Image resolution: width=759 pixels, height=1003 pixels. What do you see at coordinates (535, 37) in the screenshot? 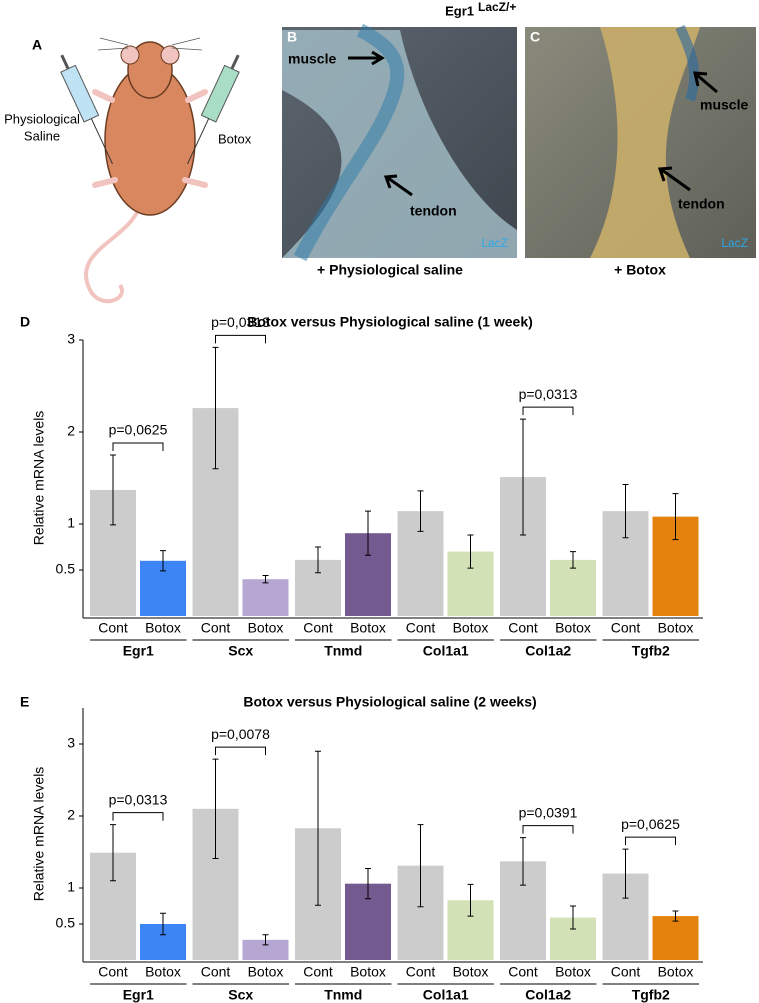
I see `panel-label: C` at bounding box center [535, 37].